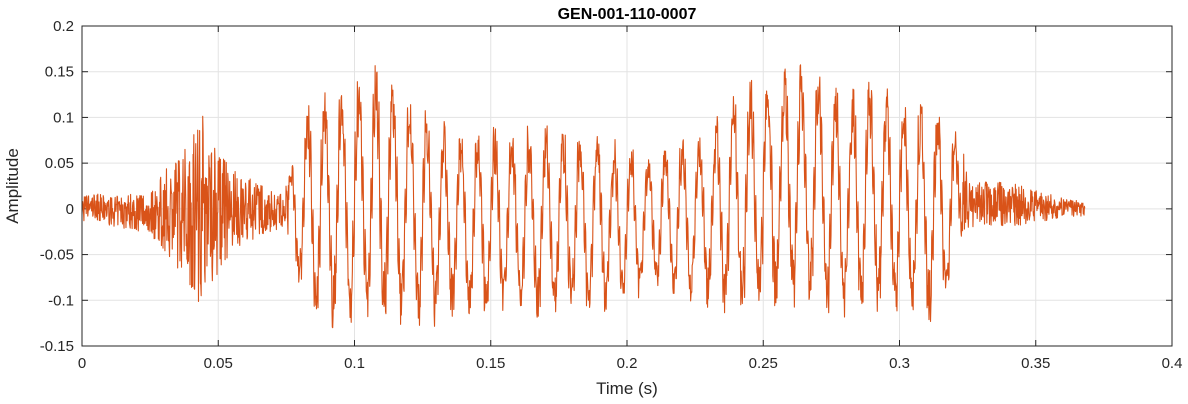  I want to click on x-tick-label: 0, so click(82, 363).